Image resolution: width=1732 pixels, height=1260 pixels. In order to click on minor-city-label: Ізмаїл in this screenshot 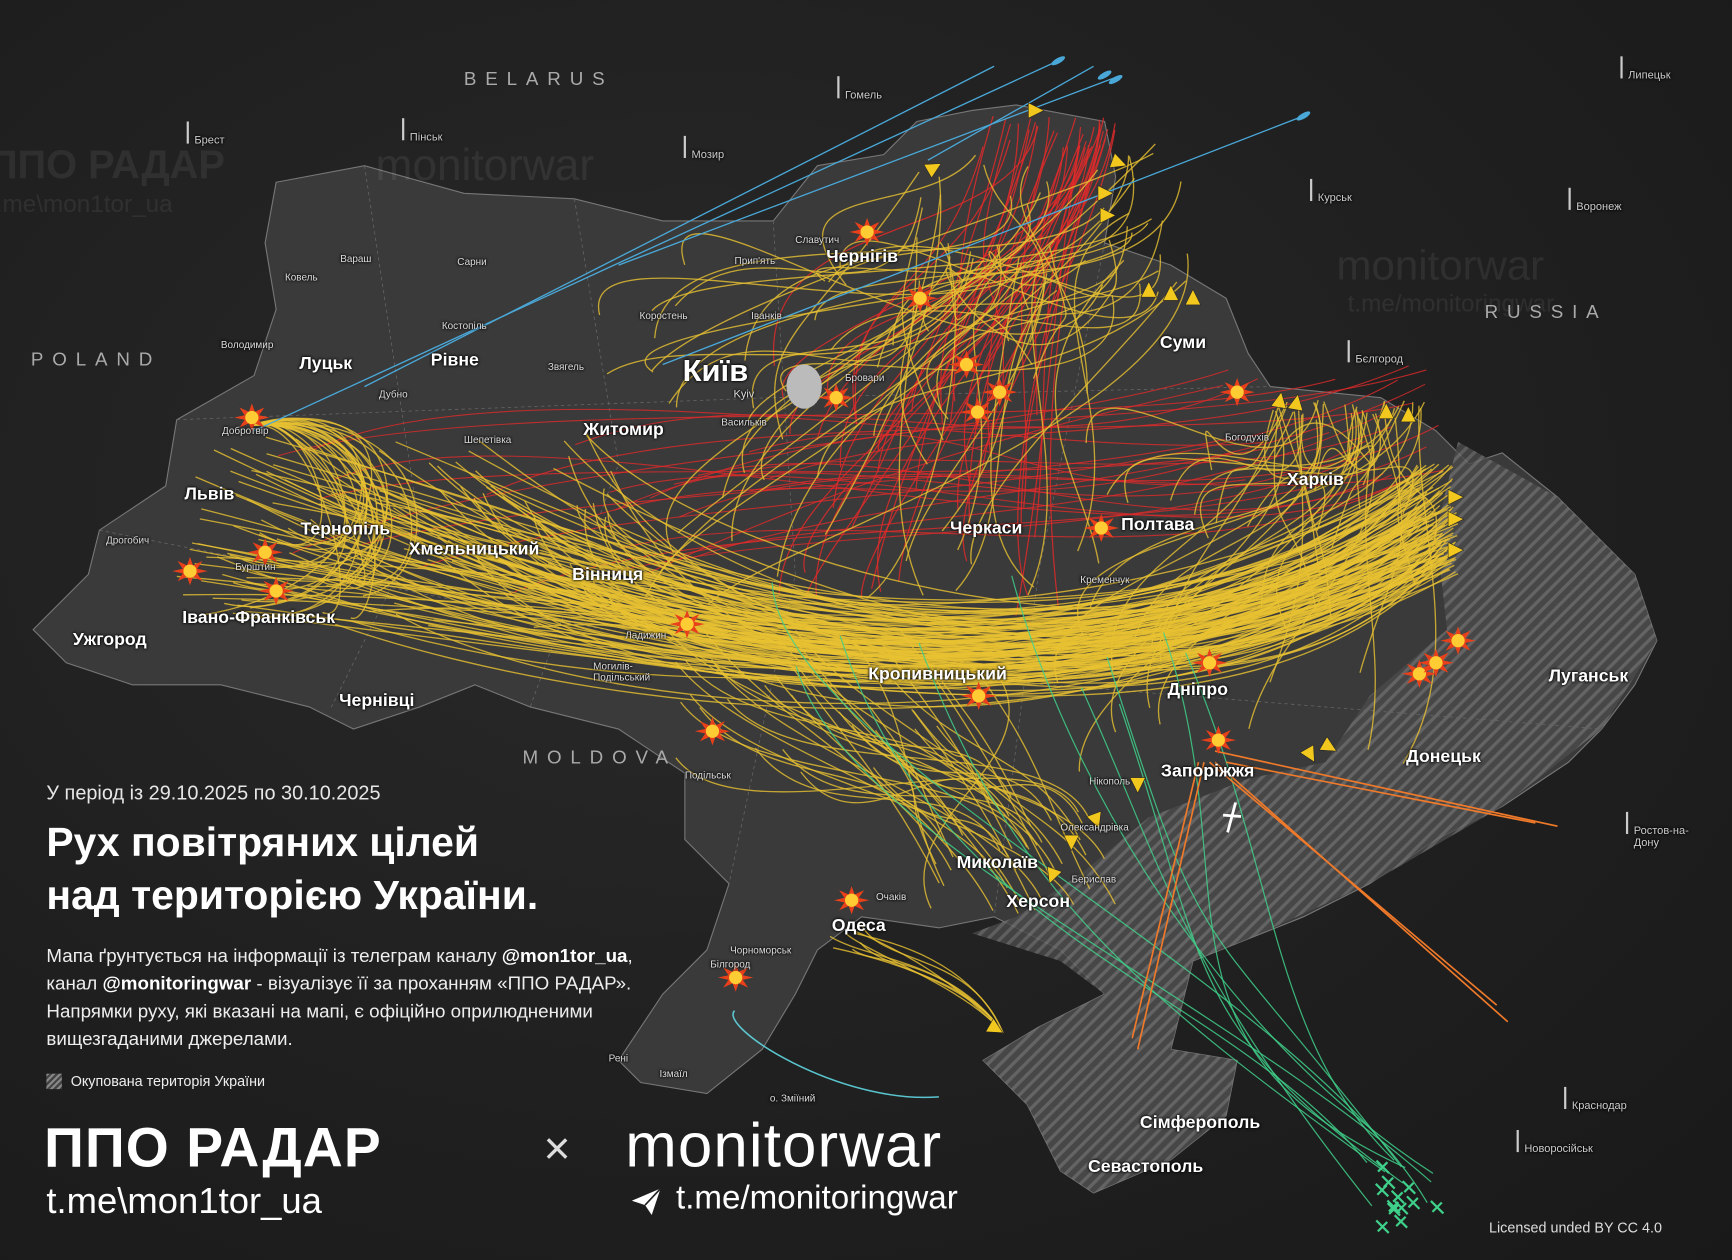, I will do `click(673, 1074)`.